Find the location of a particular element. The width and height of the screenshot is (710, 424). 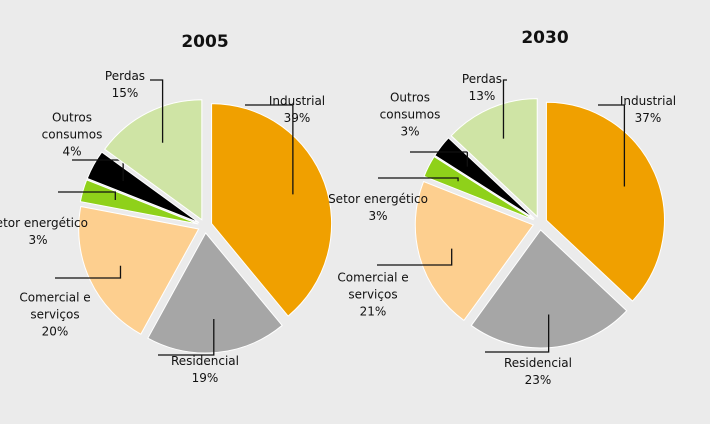

value-label: 4% is located at coordinates (72, 151).